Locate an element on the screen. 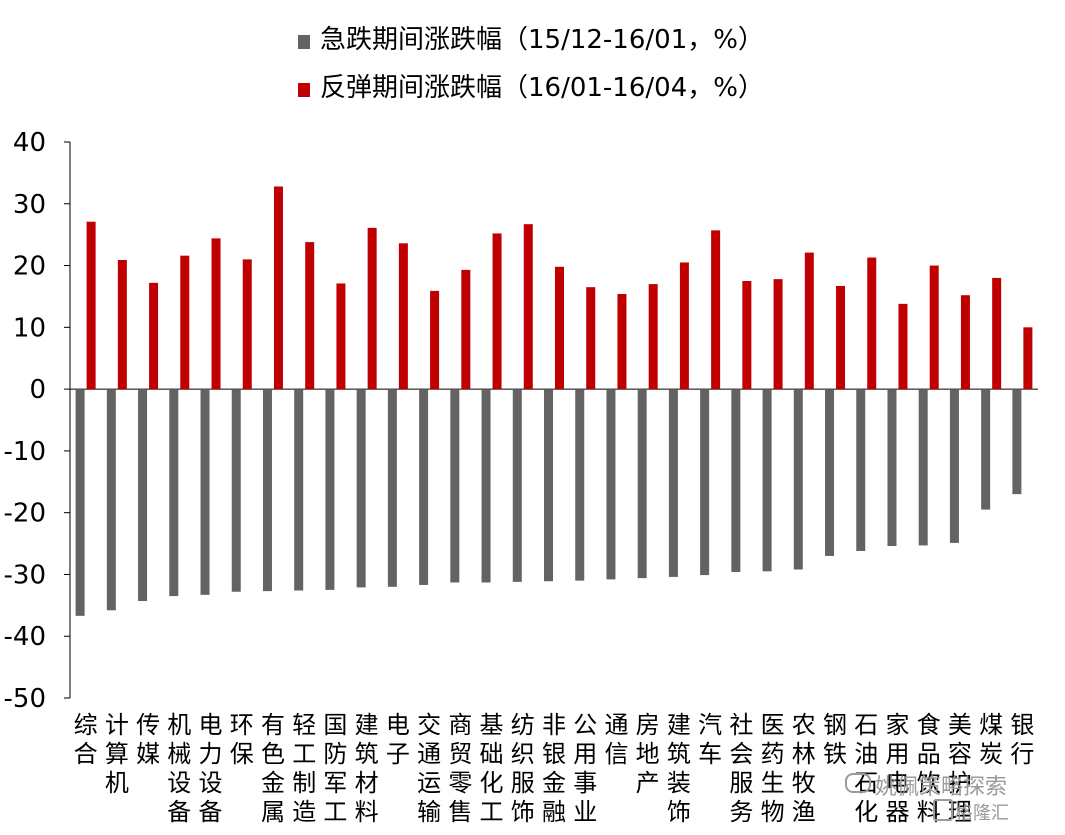 Image resolution: width=1065 pixels, height=835 pixels. category-label: 美容护理 is located at coordinates (960, 768).